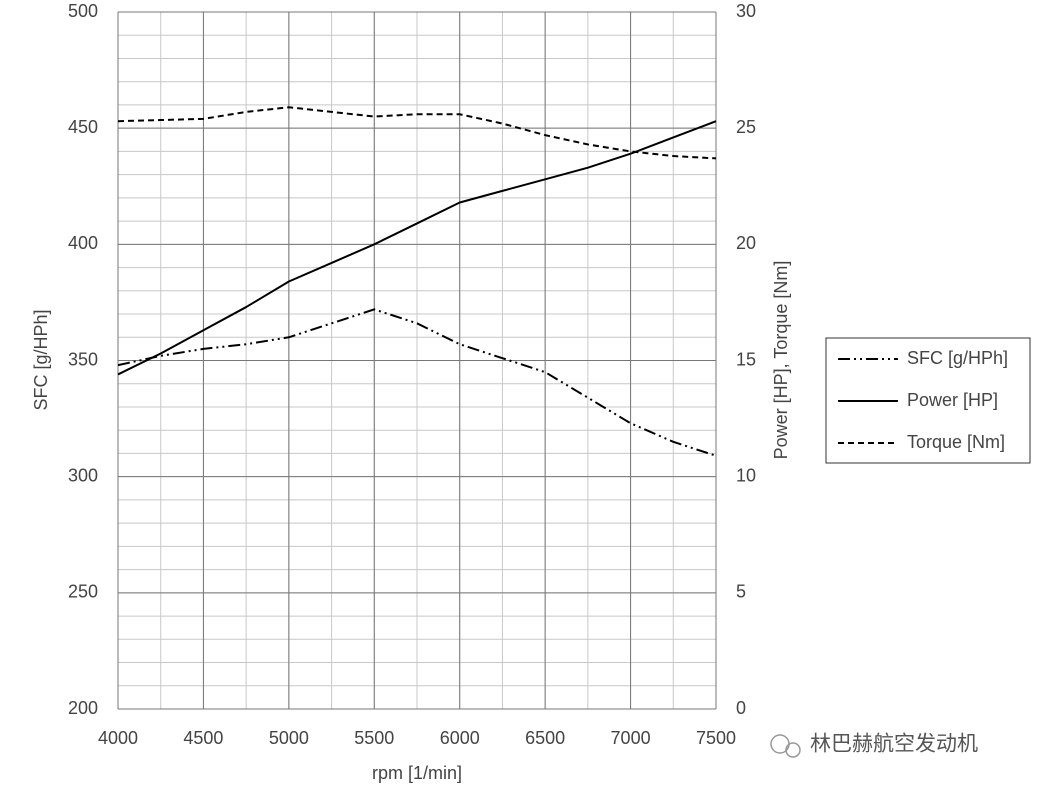  Describe the element at coordinates (746, 475) in the screenshot. I see `y2-tick-label: 10` at that location.